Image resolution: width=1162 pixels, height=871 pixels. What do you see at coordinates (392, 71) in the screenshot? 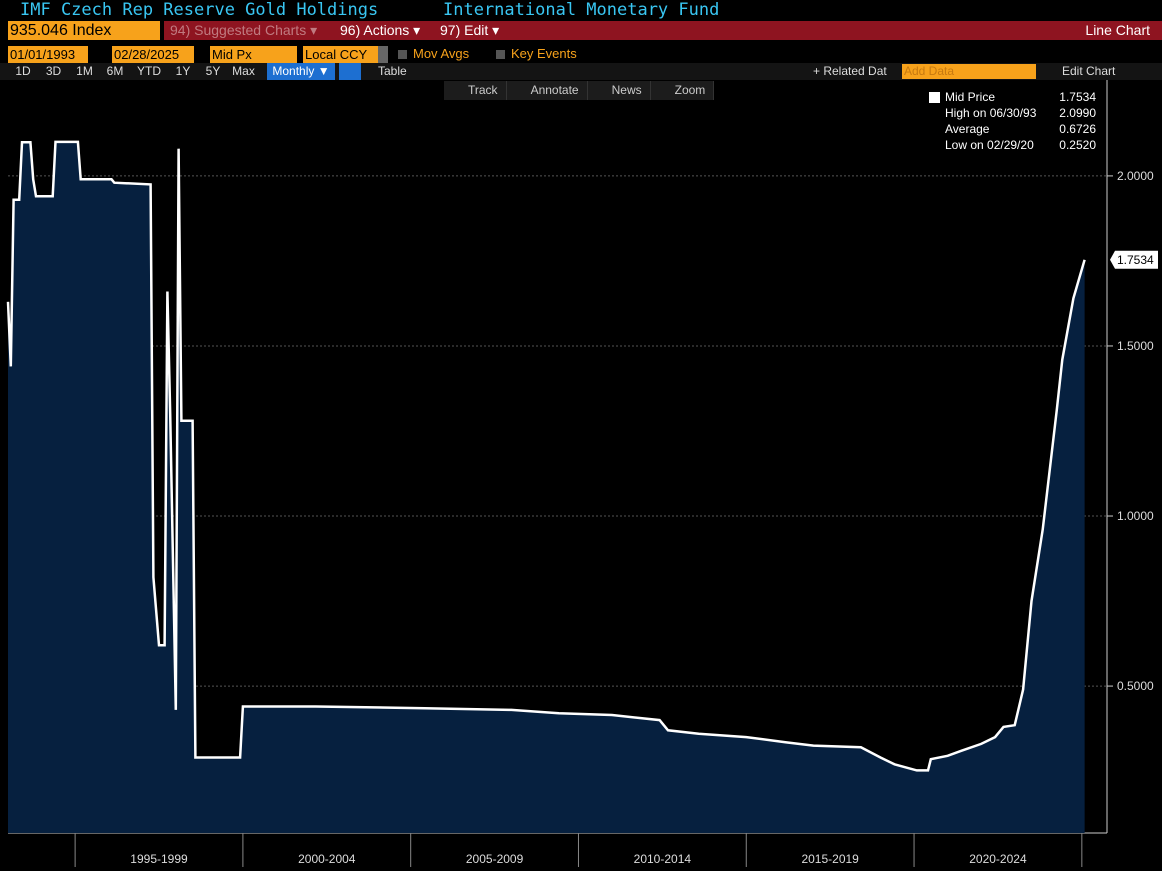
I see `table-button: Table` at bounding box center [392, 71].